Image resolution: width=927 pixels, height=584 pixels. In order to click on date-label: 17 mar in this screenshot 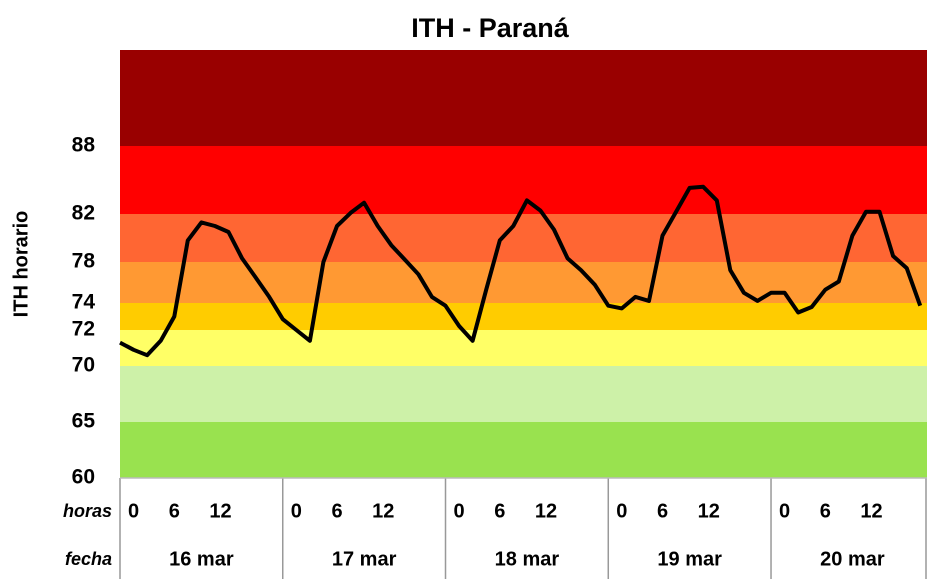, I will do `click(364, 559)`.